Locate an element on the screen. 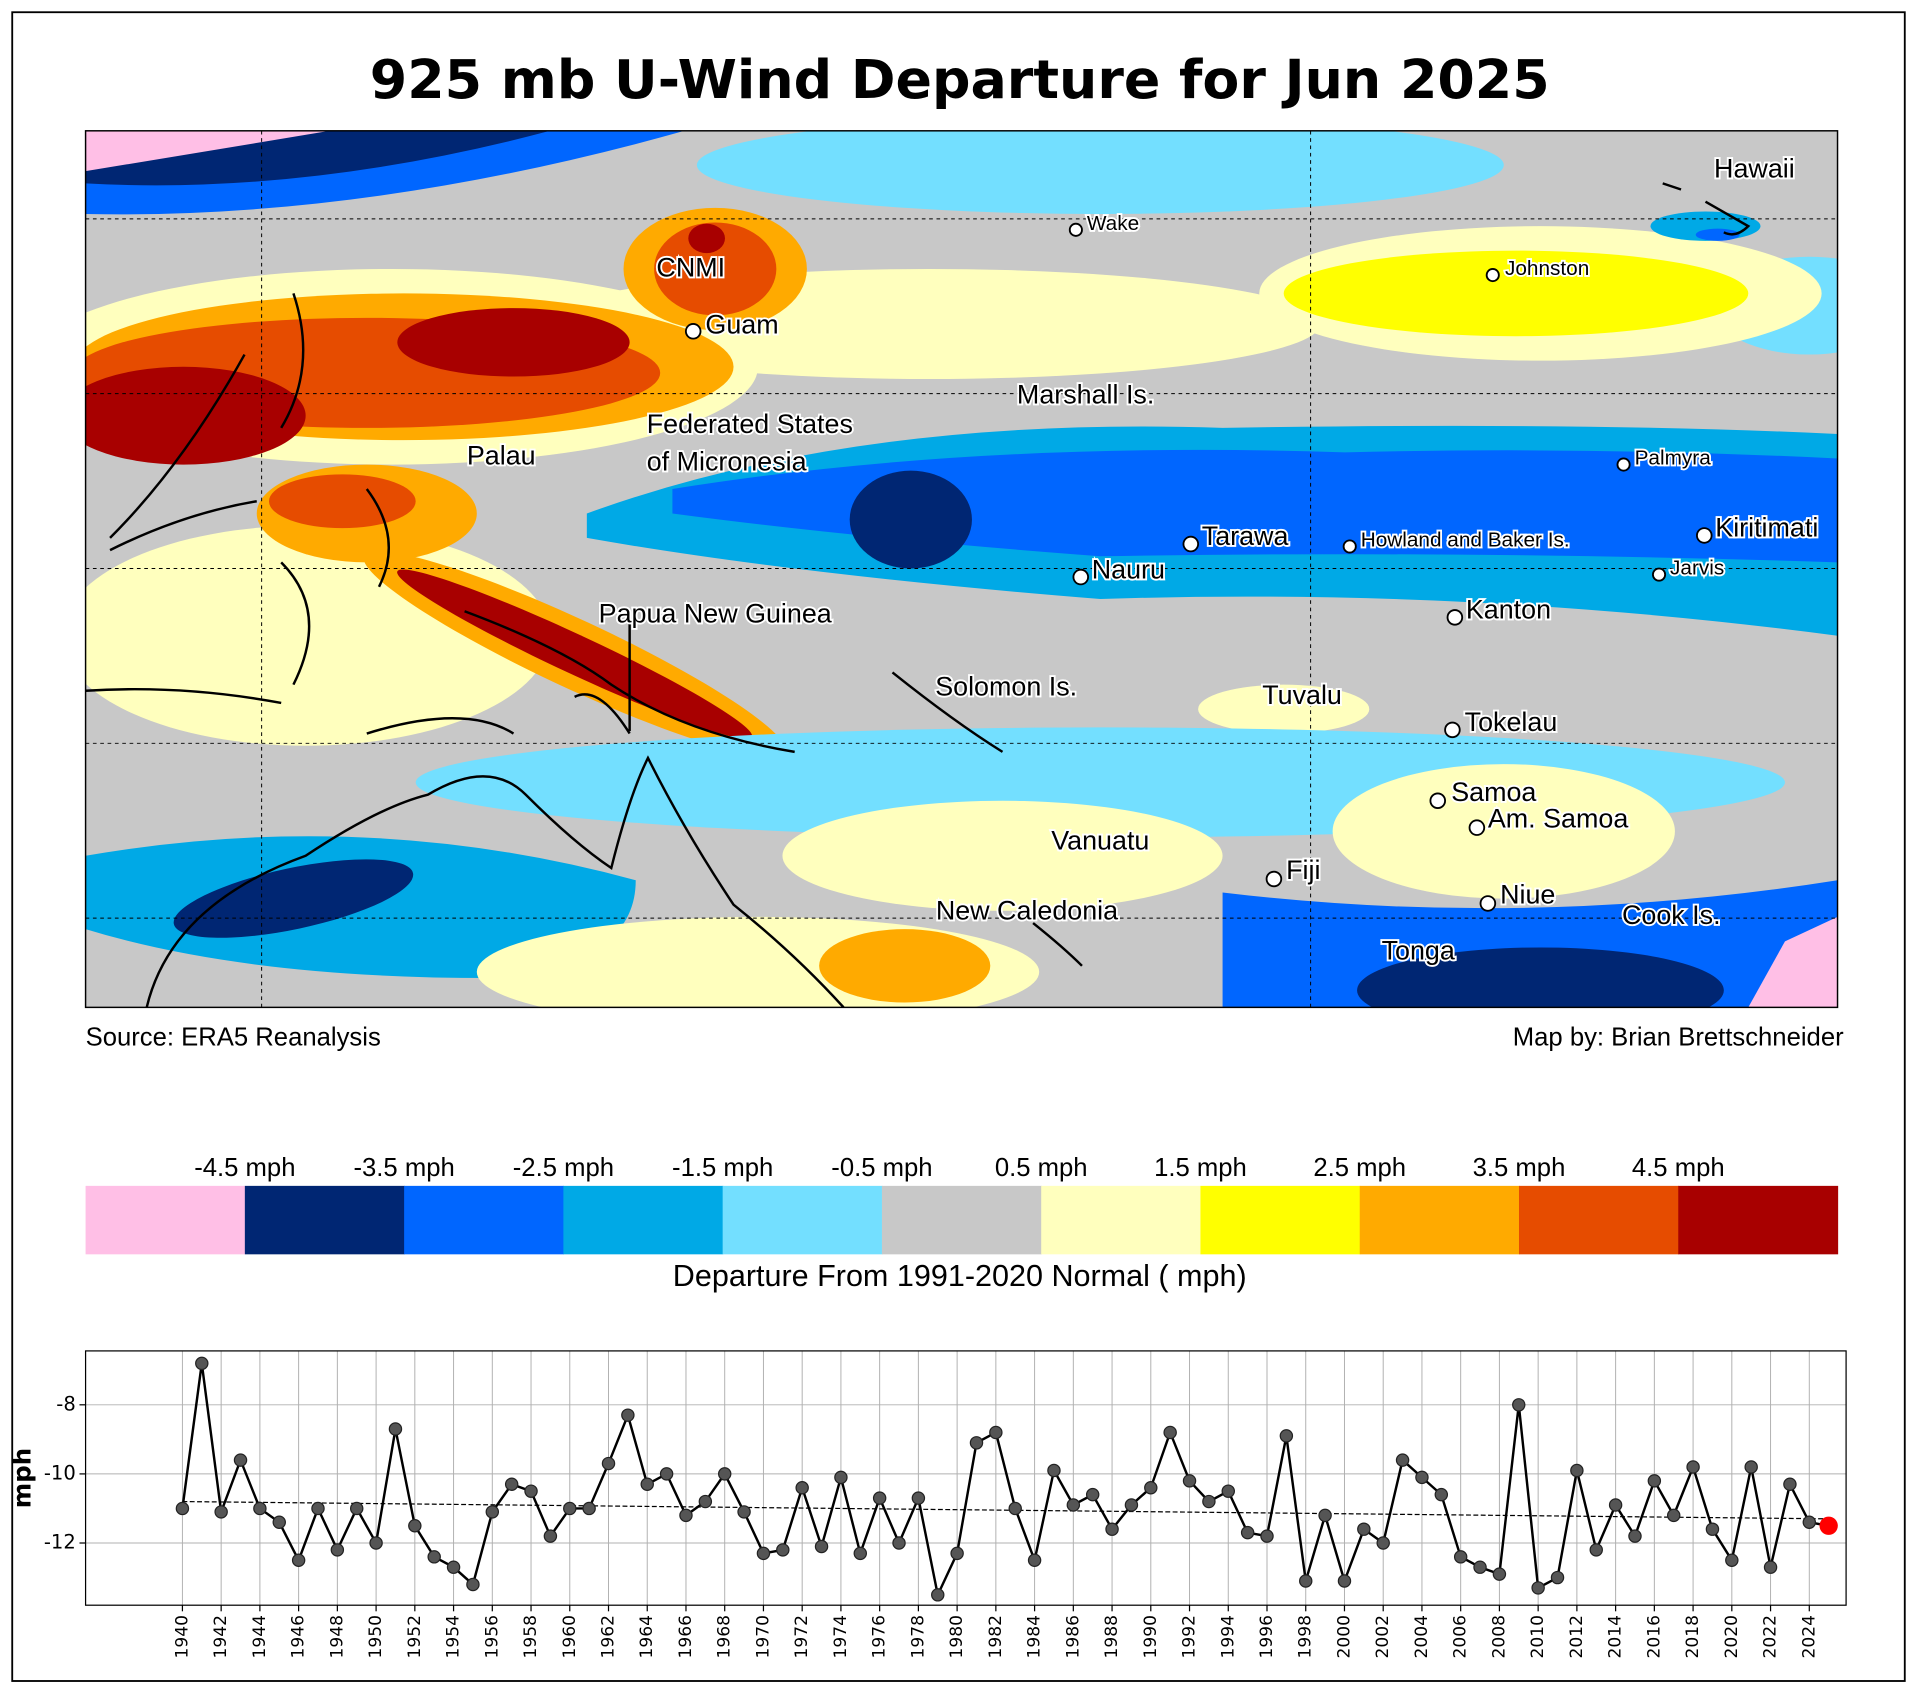 The height and width of the screenshot is (1692, 1917). x-tick-label: 1956 is located at coordinates (492, 1637).